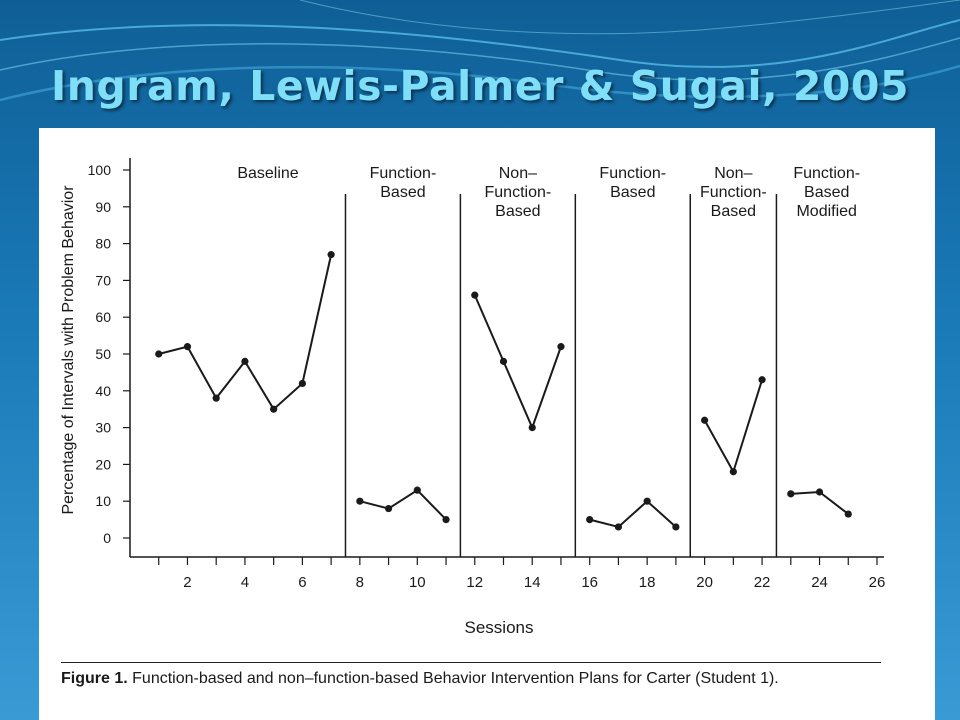  I want to click on x-tick-label: 12, so click(474, 582).